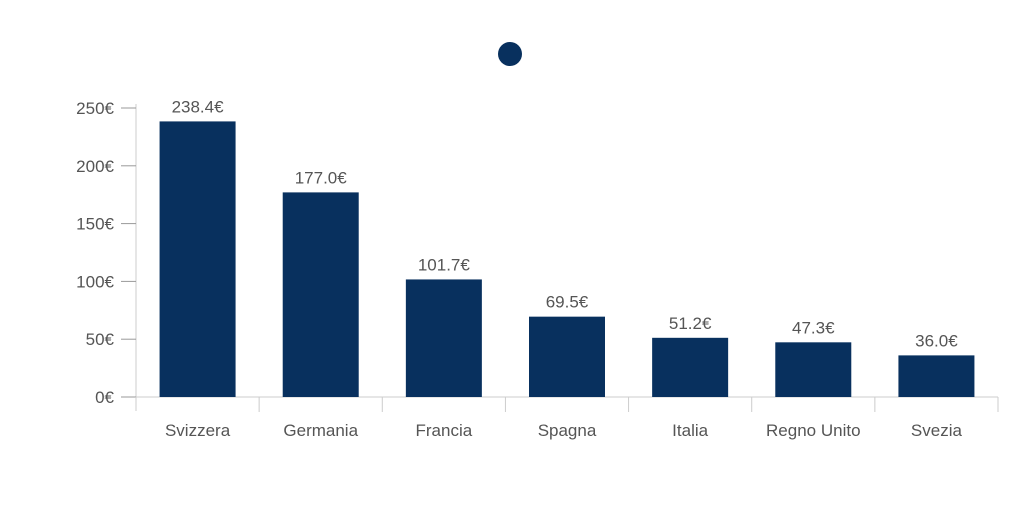 The height and width of the screenshot is (514, 1028). I want to click on y-tick-label: 200€, so click(95, 166).